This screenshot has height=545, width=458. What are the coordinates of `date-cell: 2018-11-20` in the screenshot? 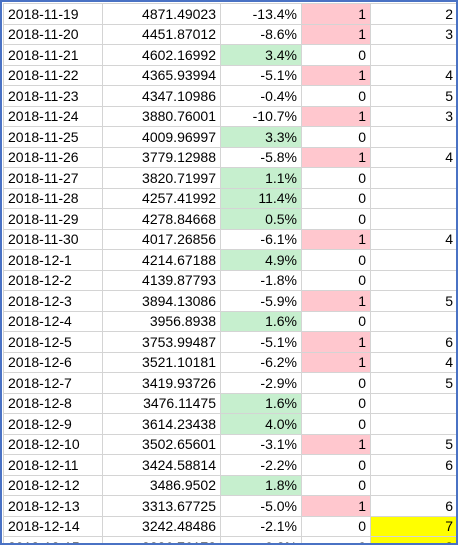 It's located at (53, 34).